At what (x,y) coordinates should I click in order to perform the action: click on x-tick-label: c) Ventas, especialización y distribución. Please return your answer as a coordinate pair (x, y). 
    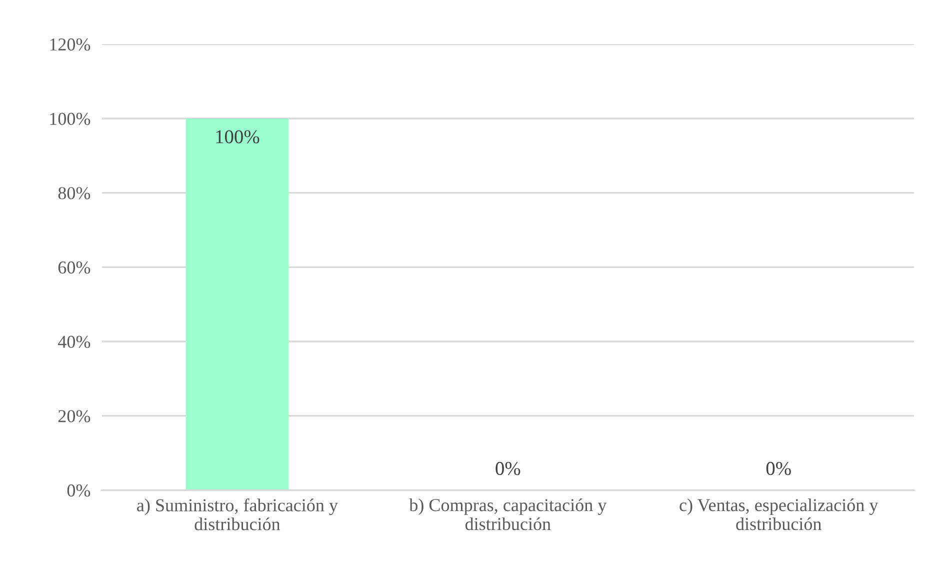
    Looking at the image, I should click on (779, 514).